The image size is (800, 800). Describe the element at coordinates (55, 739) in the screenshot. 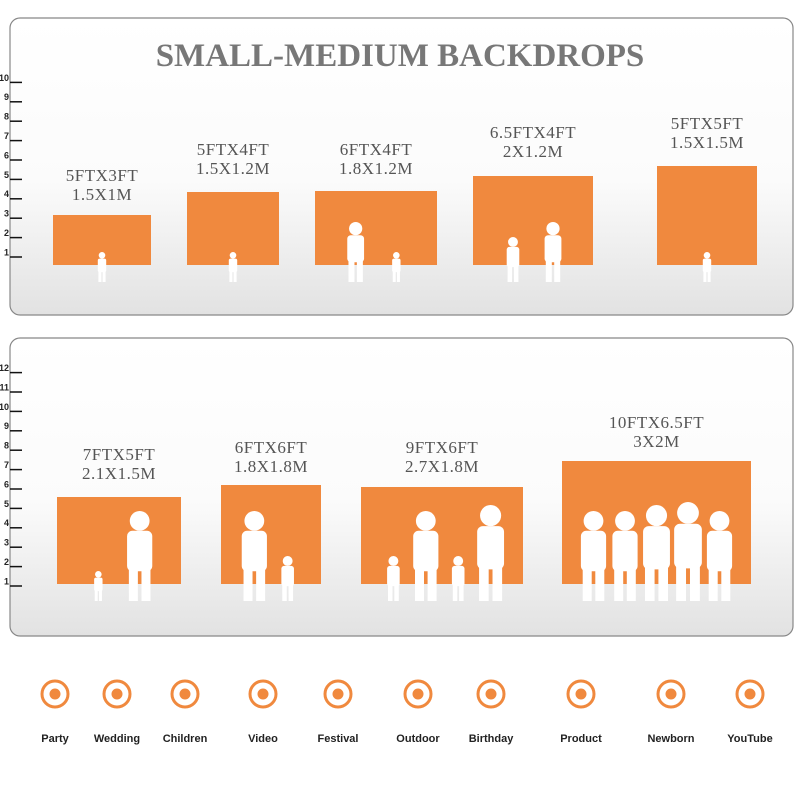

I see `icon-label: Party` at that location.